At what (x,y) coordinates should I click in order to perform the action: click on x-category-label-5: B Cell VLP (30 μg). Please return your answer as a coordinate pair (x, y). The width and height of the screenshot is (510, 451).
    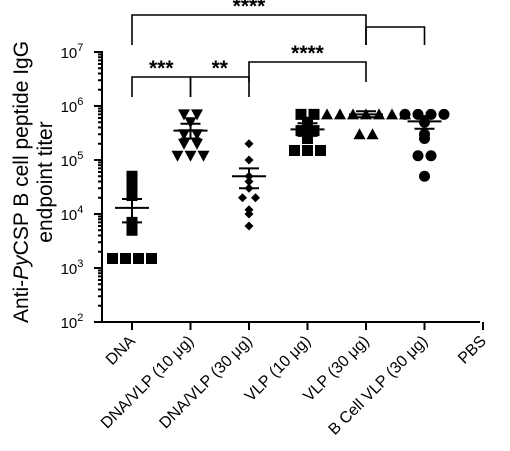
    Looking at the image, I should click on (379, 386).